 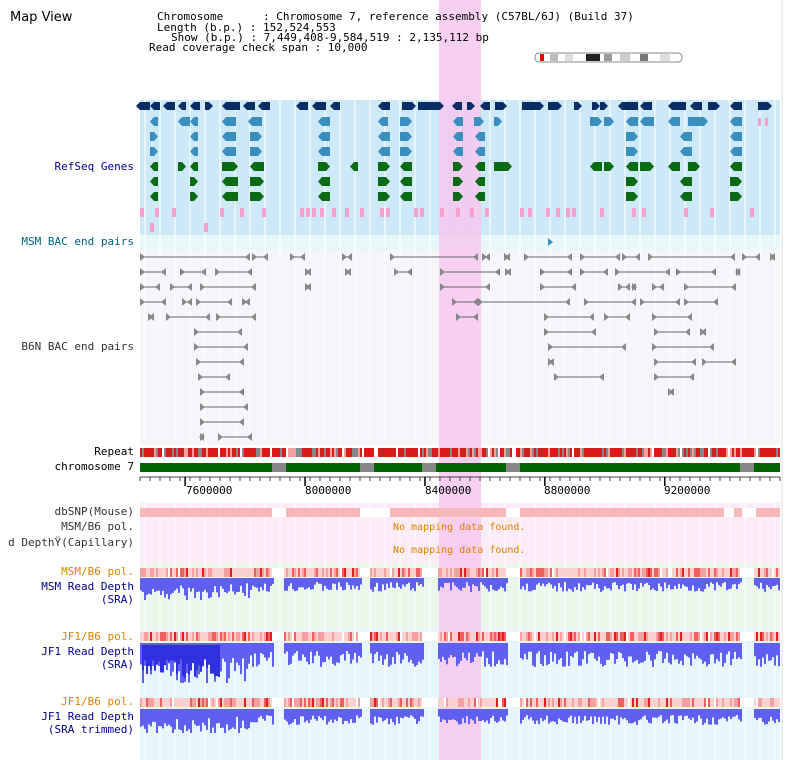 What do you see at coordinates (97, 526) in the screenshot?
I see `track-label-msm-b6-pol-1: MSM/B6 pol.` at bounding box center [97, 526].